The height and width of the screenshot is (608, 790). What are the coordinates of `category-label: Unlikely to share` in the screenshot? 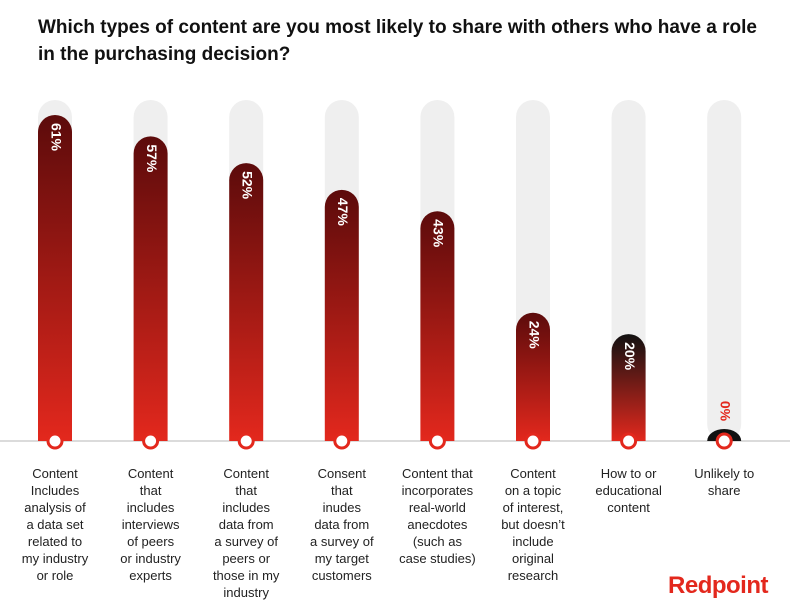 It's located at (724, 482).